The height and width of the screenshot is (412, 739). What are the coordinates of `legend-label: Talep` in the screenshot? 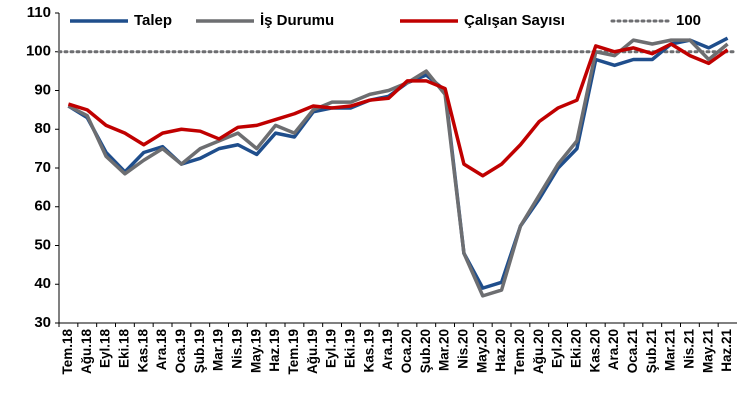 It's located at (153, 20).